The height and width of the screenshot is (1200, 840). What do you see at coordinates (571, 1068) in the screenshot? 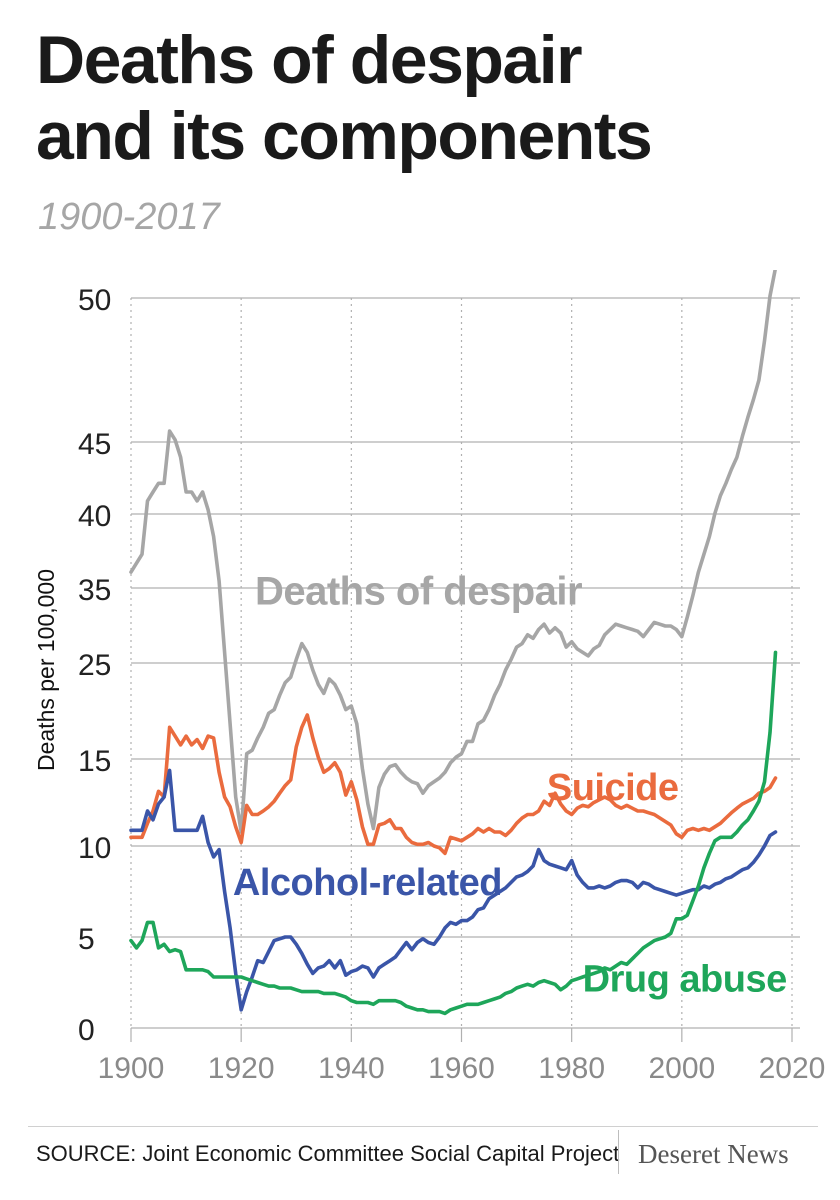
I see `x-tick-label: 1980` at bounding box center [571, 1068].